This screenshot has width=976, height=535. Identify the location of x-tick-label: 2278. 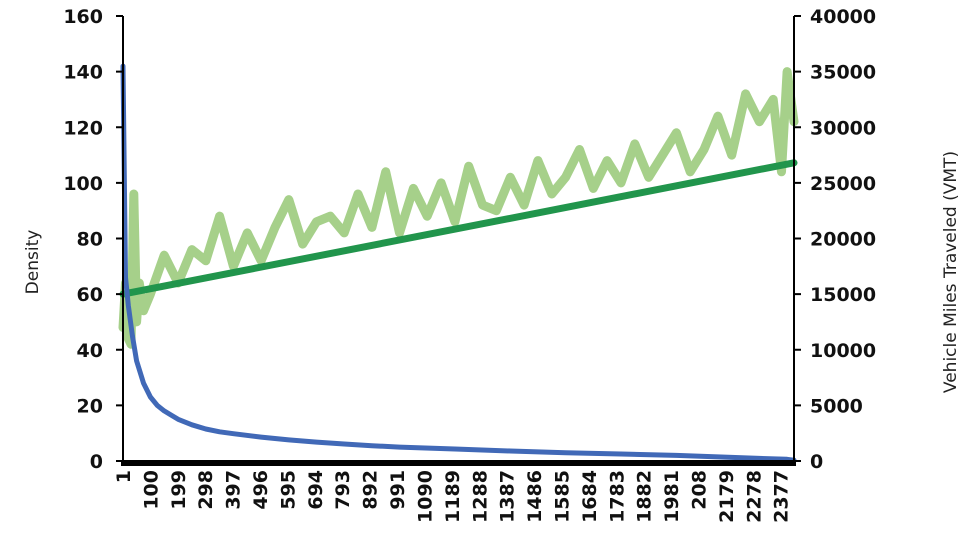
(754, 496).